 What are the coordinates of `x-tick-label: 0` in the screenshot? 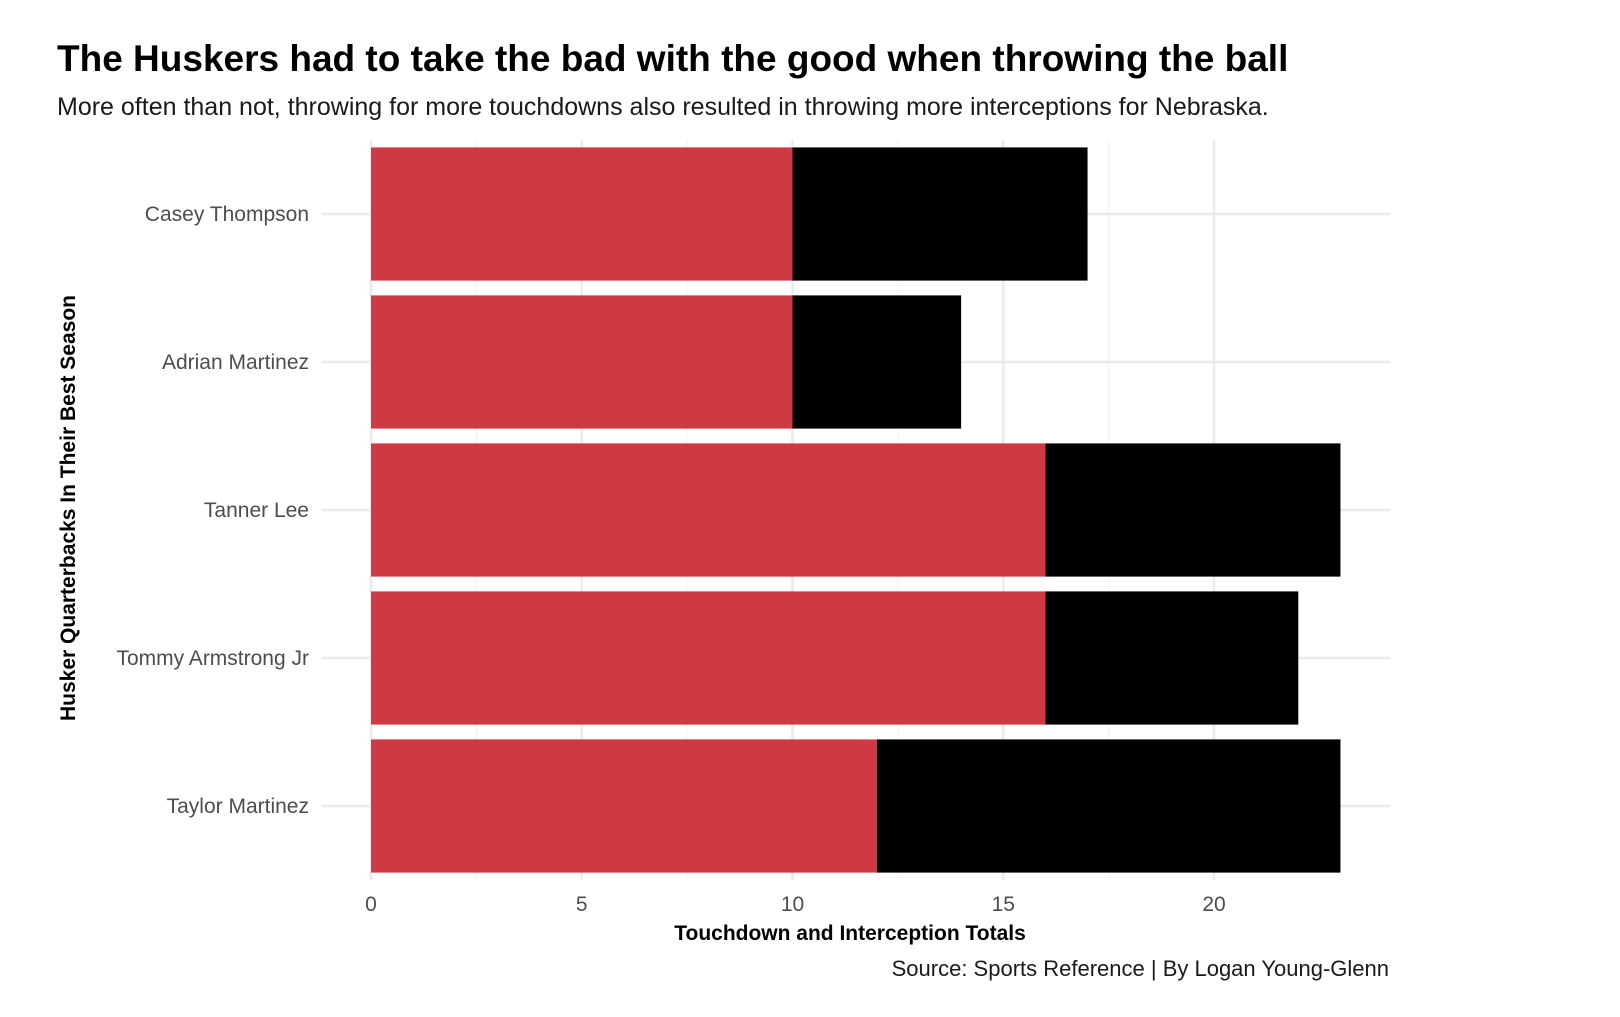 It's located at (371, 904).